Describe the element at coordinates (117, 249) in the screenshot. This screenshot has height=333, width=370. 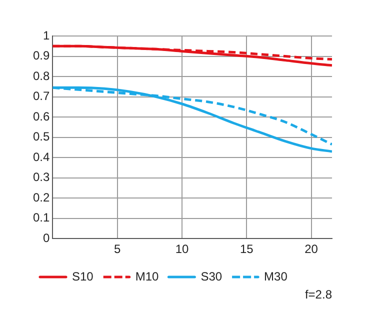
I see `x-tick-label: 5` at that location.